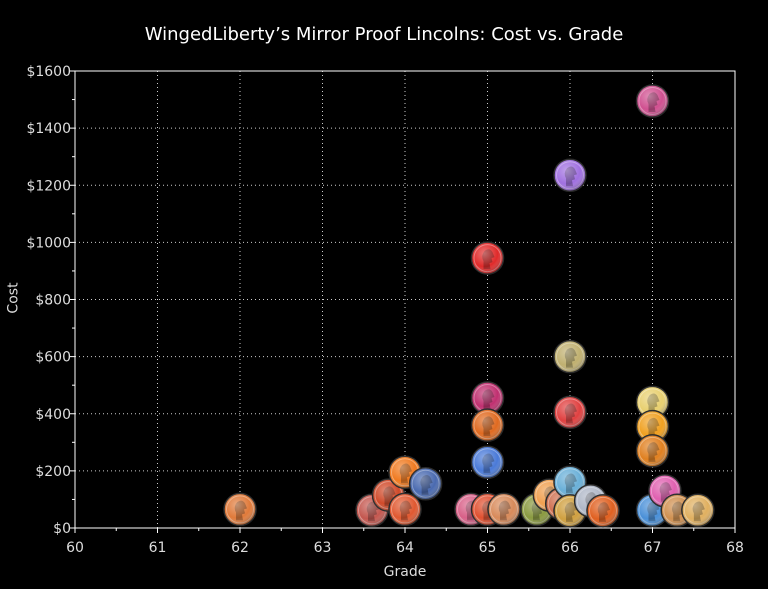 The image size is (768, 589). I want to click on x-tick-label: 62, so click(240, 548).